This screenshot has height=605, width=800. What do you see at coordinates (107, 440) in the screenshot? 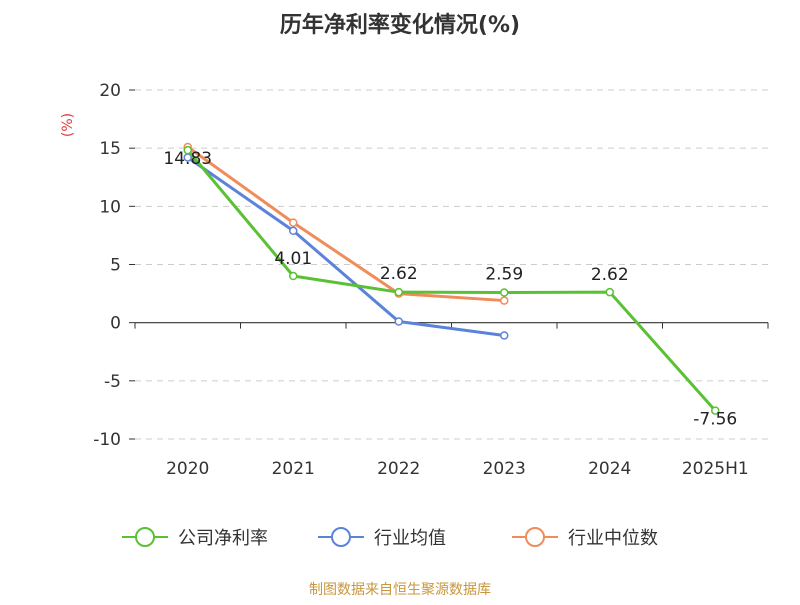
I see `y-tick-label: -10` at bounding box center [107, 440].